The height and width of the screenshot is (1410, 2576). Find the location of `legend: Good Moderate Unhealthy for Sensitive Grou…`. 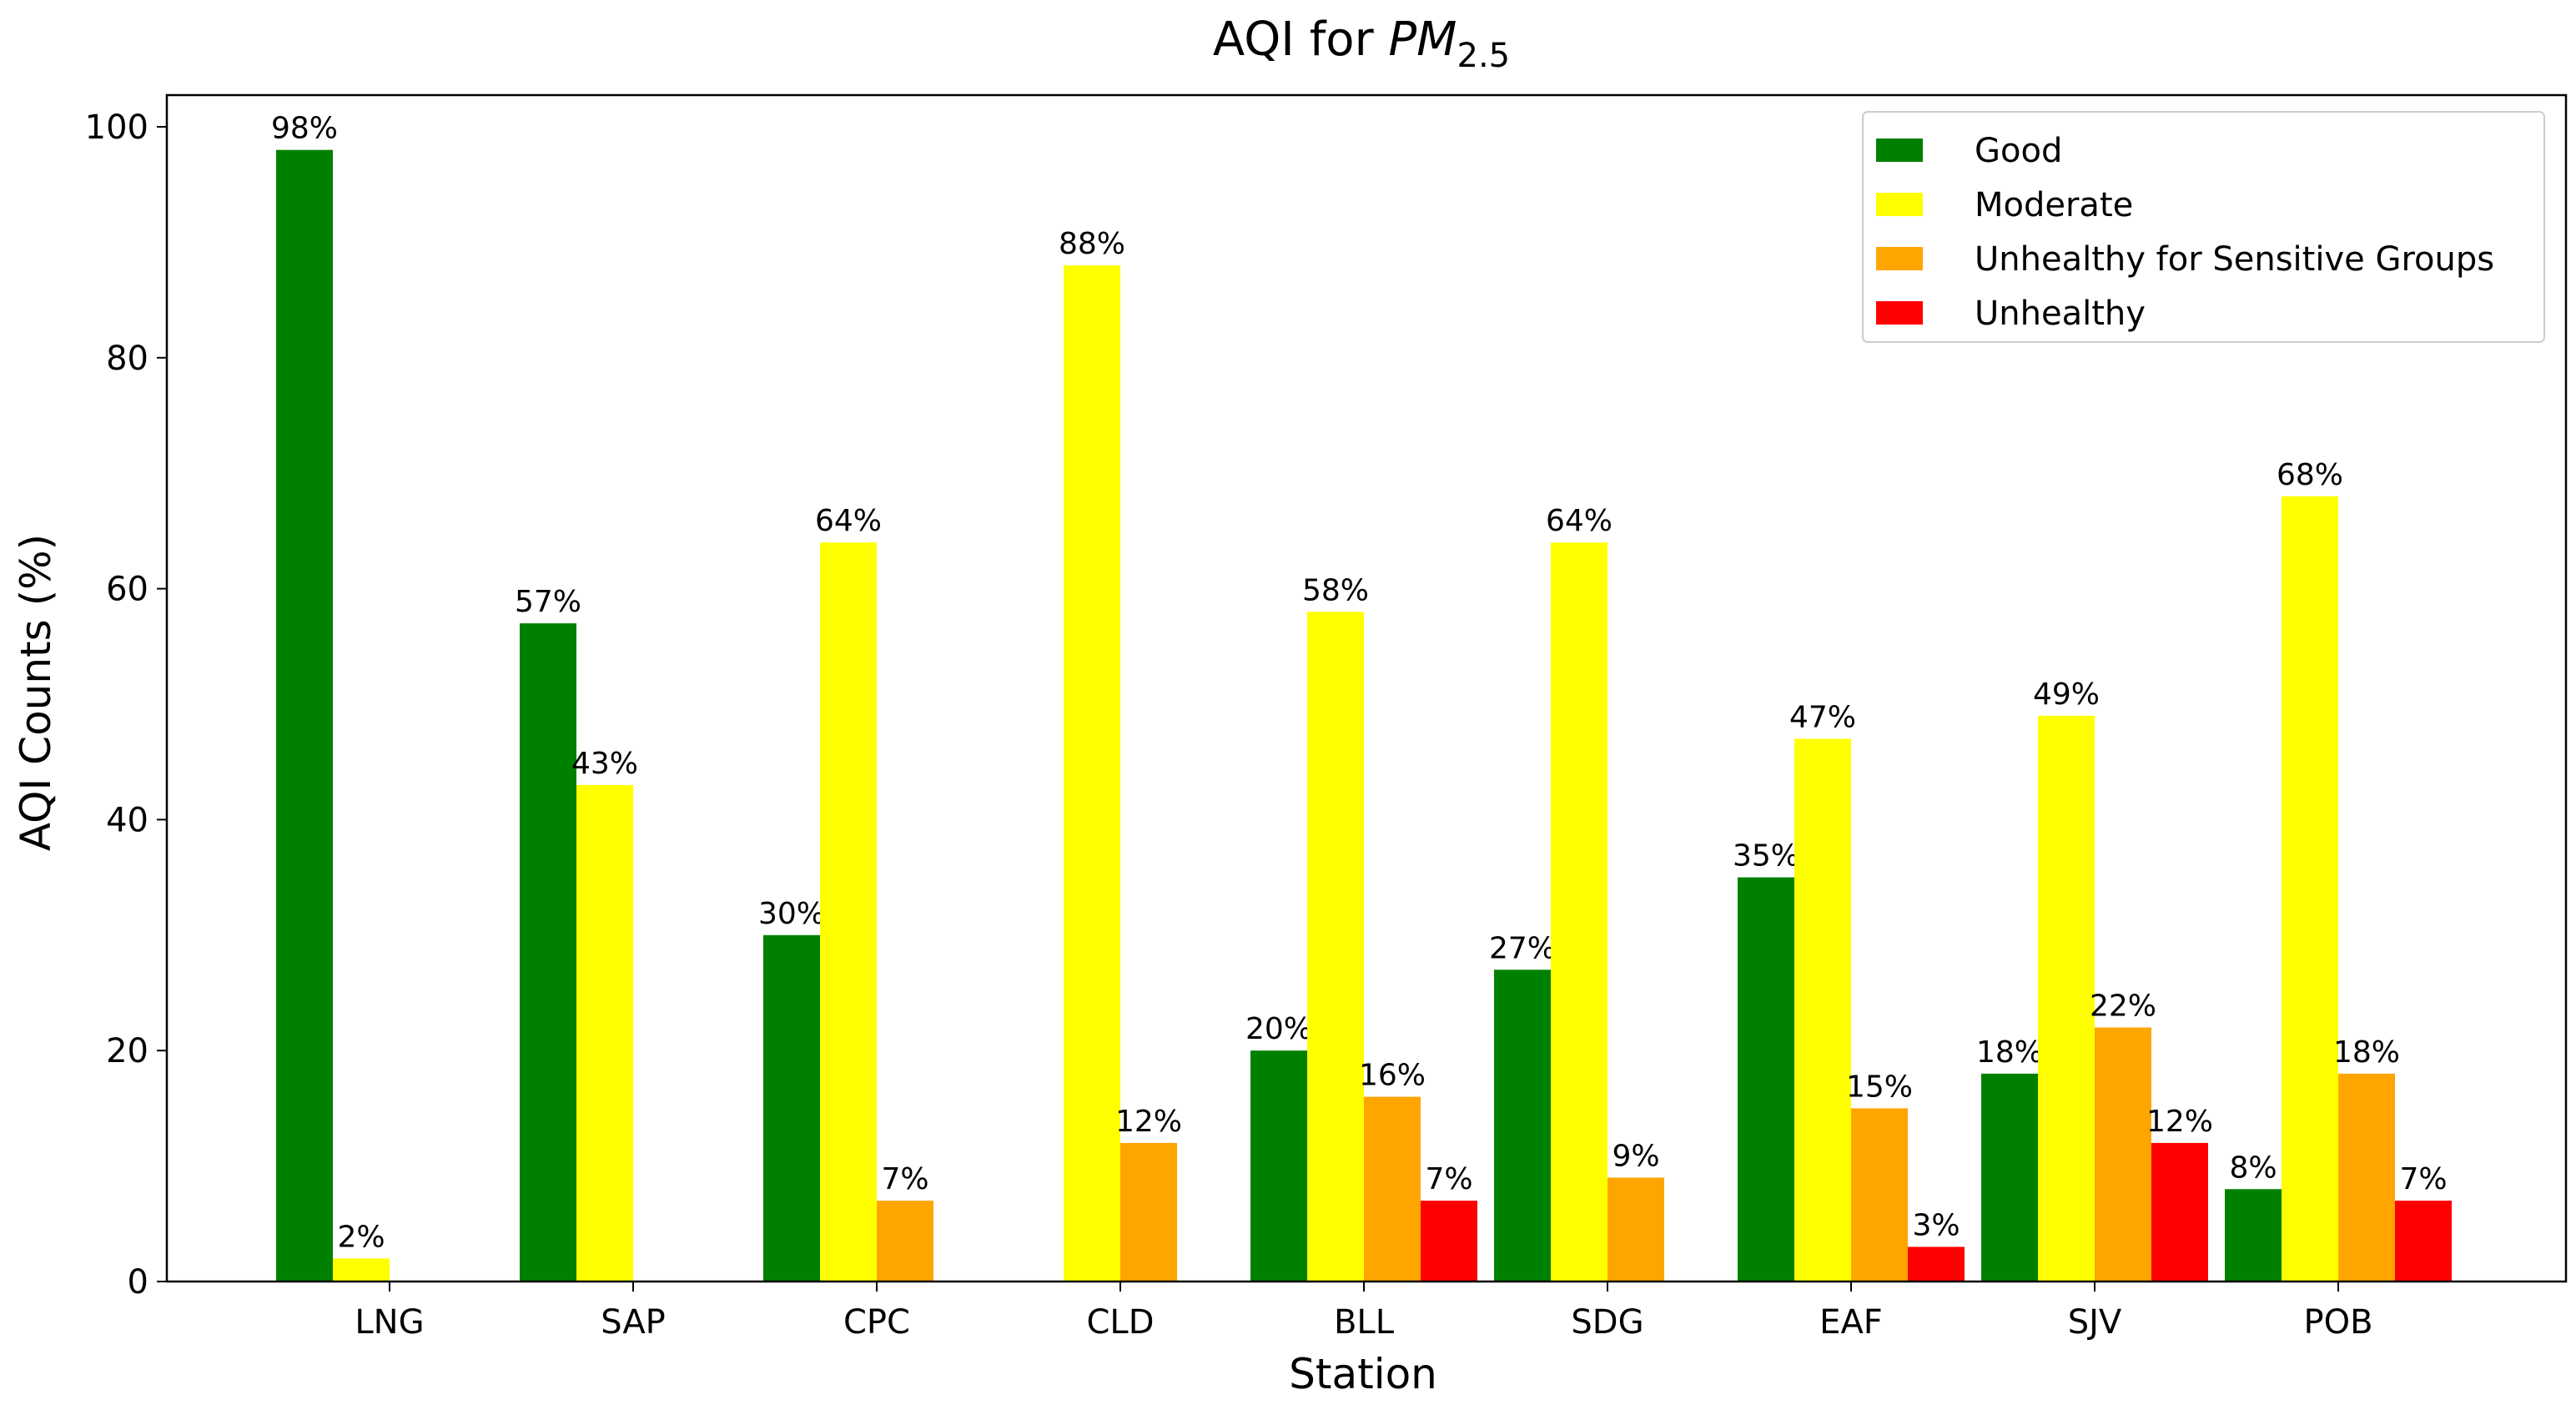

legend: Good Moderate Unhealthy for Sensitive Grou… is located at coordinates (2203, 227).